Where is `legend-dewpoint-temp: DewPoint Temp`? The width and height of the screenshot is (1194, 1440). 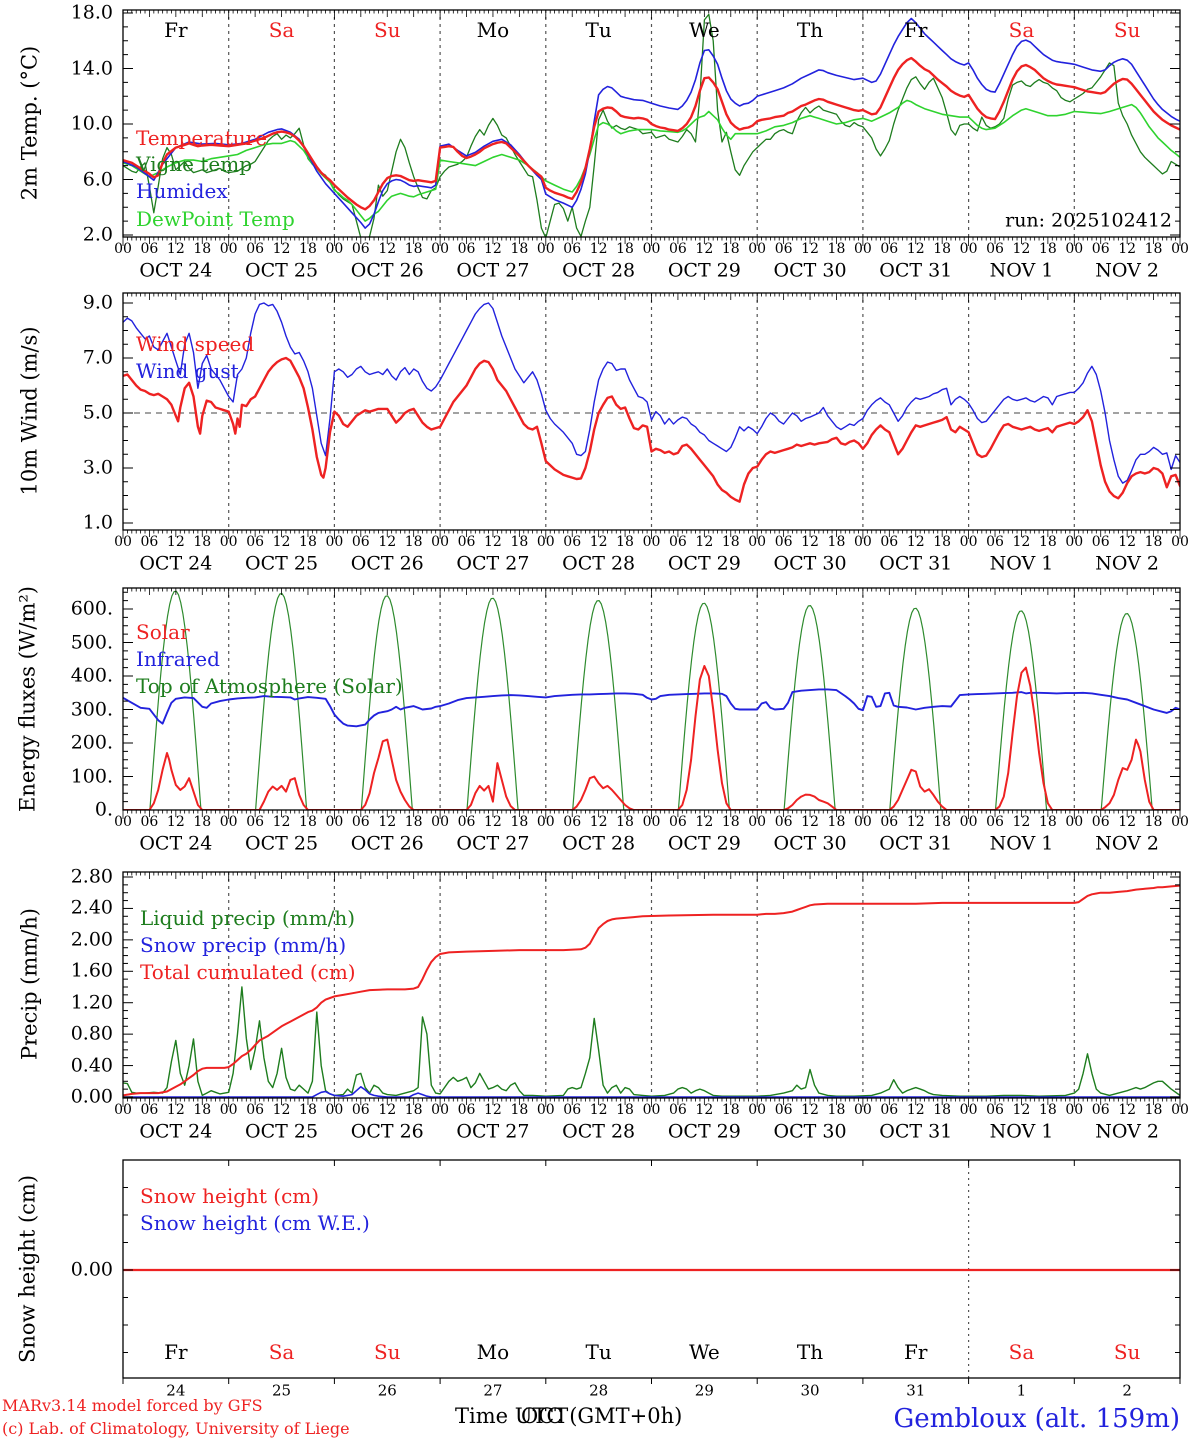 legend-dewpoint-temp: DewPoint Temp is located at coordinates (215, 219).